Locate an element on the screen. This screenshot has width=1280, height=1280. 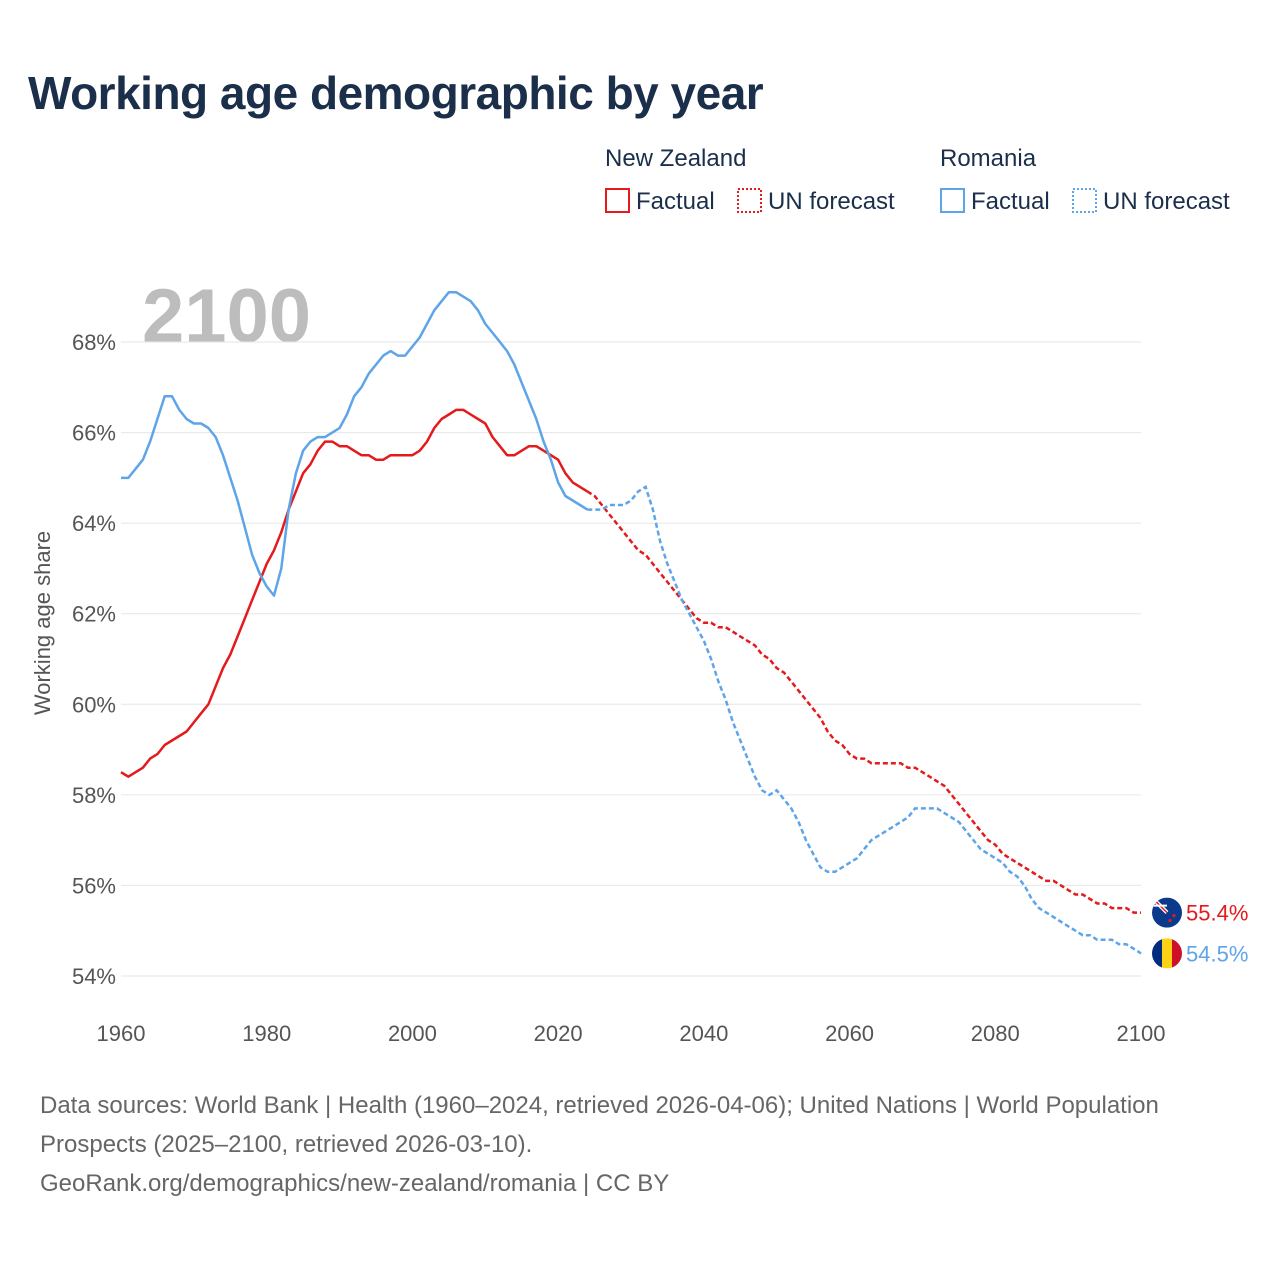
y-tick-label: 68% is located at coordinates (94, 342).